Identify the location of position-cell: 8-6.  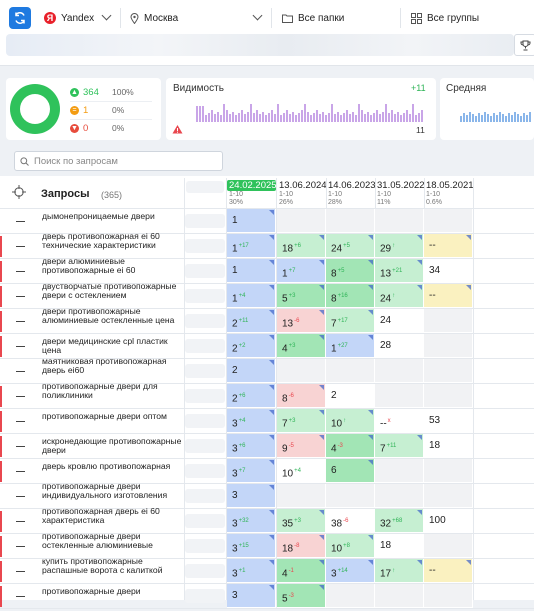
(301, 396).